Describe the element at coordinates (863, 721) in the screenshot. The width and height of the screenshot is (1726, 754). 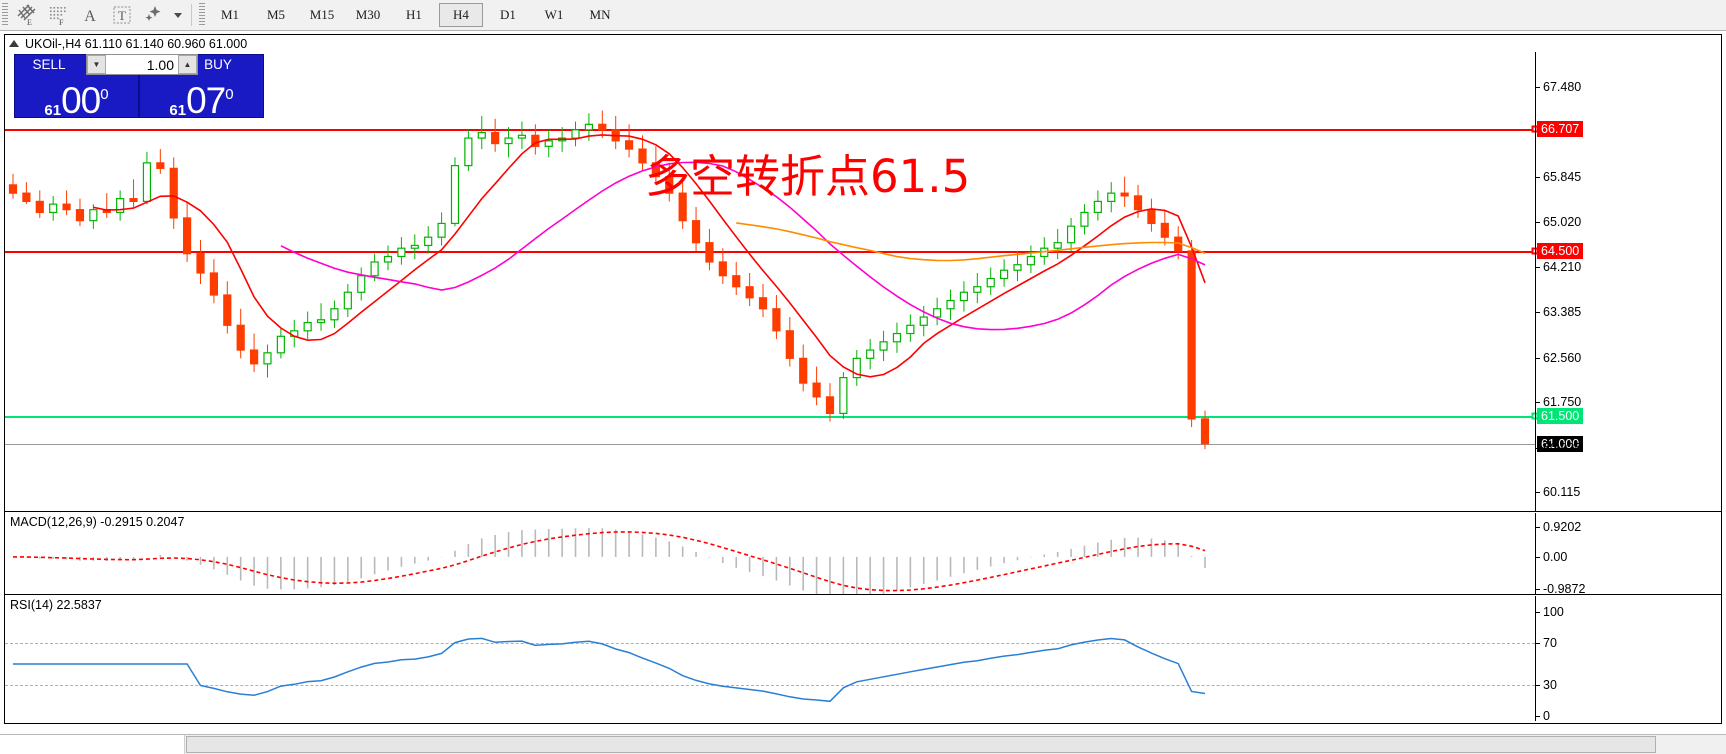
I see `time-axis` at that location.